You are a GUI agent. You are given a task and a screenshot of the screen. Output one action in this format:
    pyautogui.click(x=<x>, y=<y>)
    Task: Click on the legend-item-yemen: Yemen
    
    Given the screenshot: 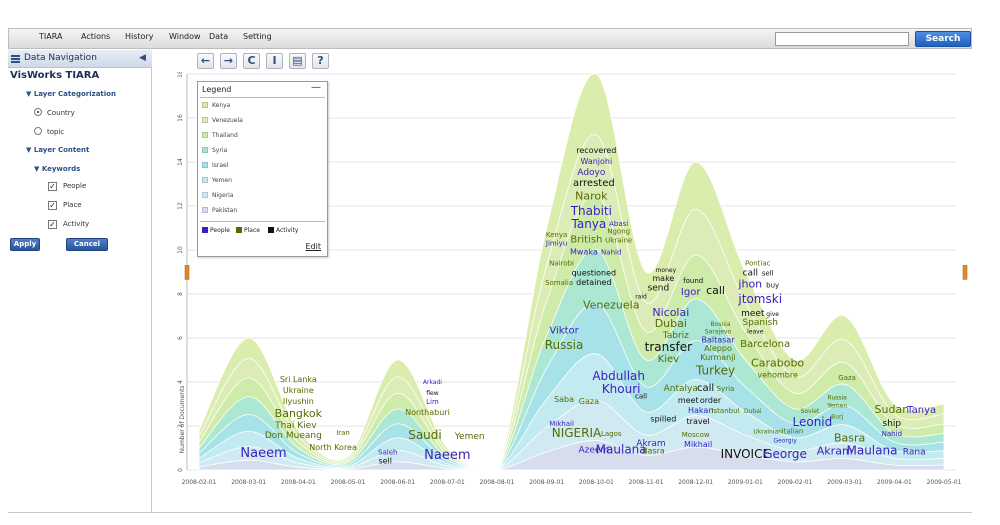 What is the action you would take?
    pyautogui.click(x=217, y=180)
    